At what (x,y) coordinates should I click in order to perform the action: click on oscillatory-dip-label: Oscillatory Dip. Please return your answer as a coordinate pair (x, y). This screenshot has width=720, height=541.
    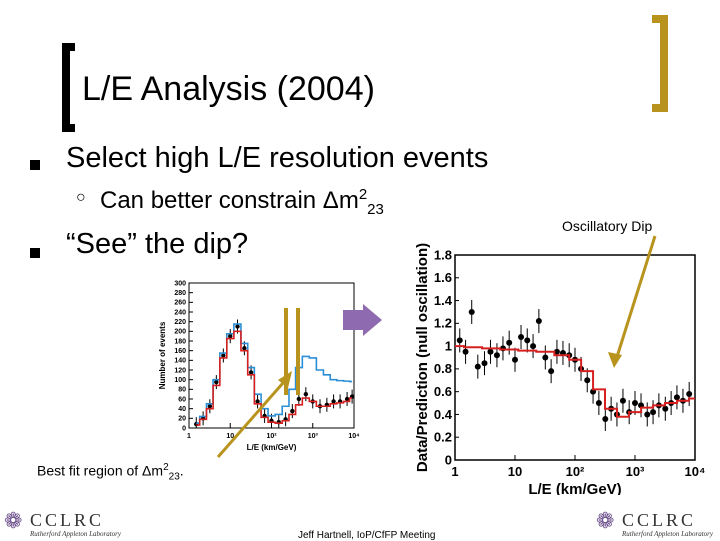
    Looking at the image, I should click on (607, 226).